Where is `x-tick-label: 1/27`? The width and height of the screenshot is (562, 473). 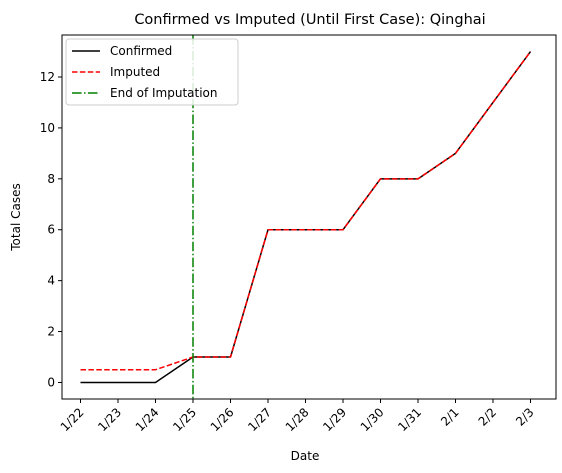 x-tick-label: 1/27 is located at coordinates (259, 419).